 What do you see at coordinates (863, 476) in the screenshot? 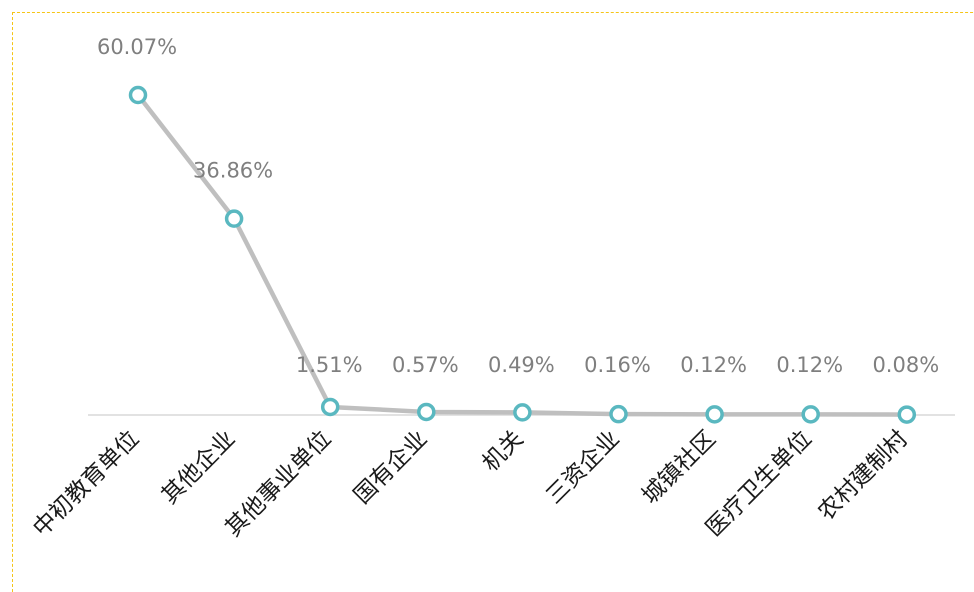
I see `category-label-8: 农村建制村` at bounding box center [863, 476].